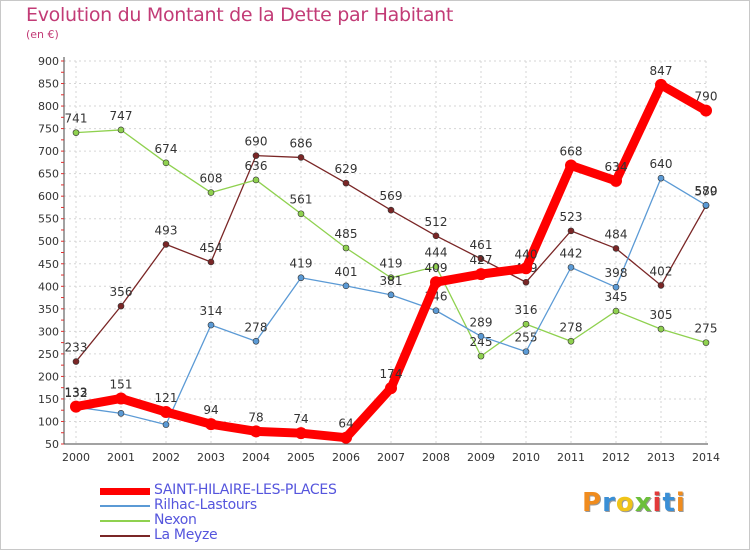 The height and width of the screenshot is (550, 750). What do you see at coordinates (526, 457) in the screenshot?
I see `x-tick-label: 2010` at bounding box center [526, 457].